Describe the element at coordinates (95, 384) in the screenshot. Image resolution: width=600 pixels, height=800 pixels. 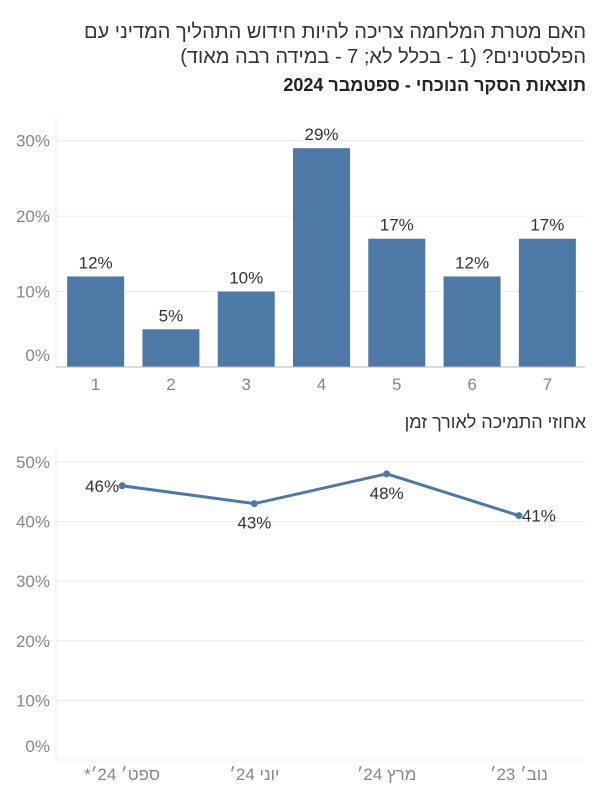
I see `x-tick-label: 1` at that location.